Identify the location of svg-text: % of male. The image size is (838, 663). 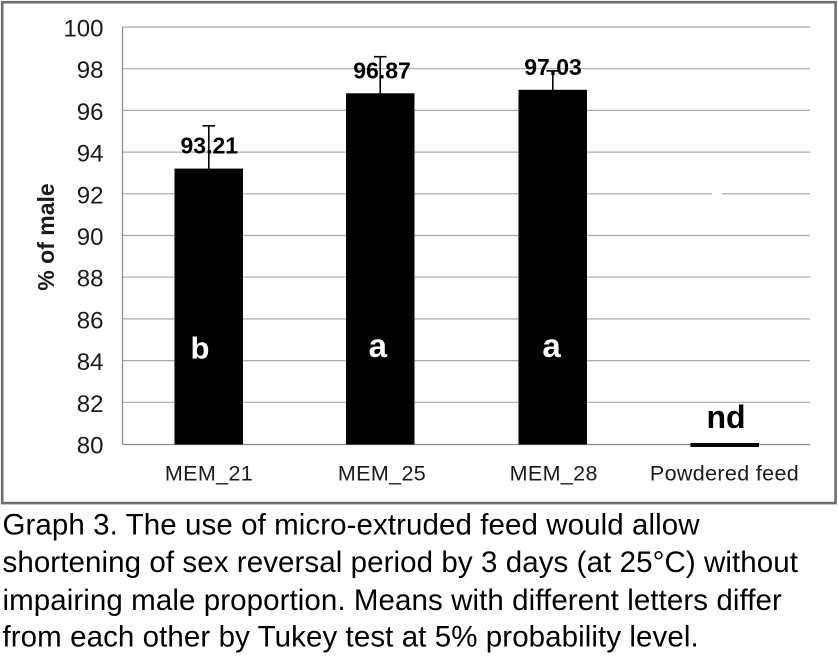
(46, 236).